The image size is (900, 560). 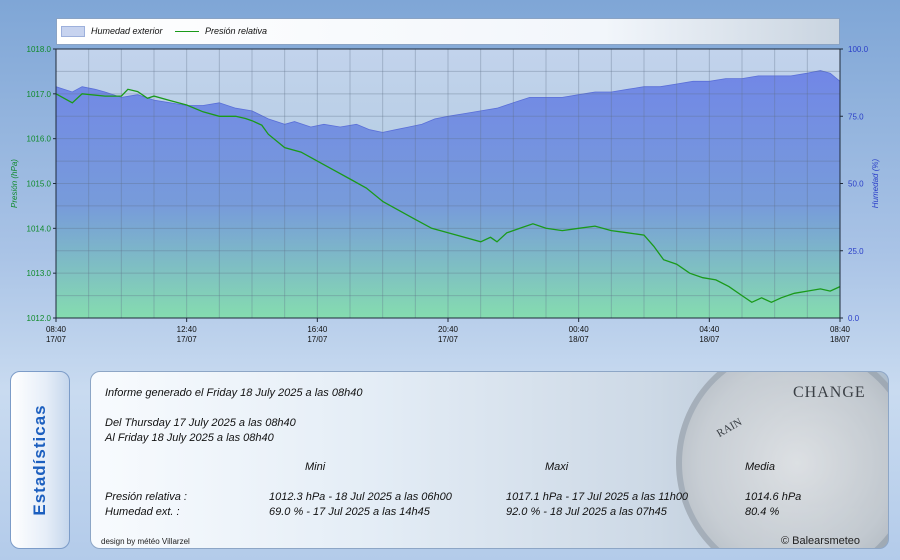 What do you see at coordinates (39, 94) in the screenshot?
I see `y-left-tick-label: 1017.0` at bounding box center [39, 94].